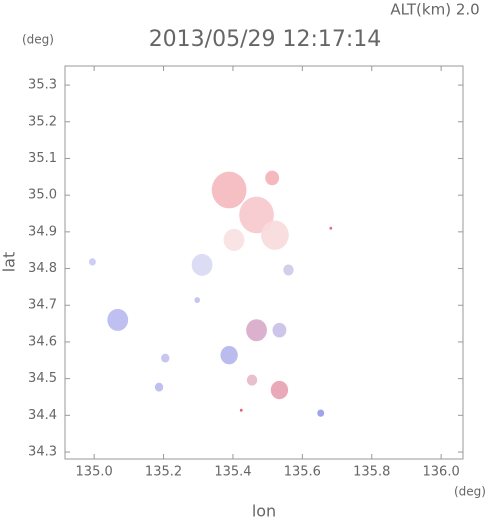  I want to click on x-tick-label: 135.0, so click(94, 472).